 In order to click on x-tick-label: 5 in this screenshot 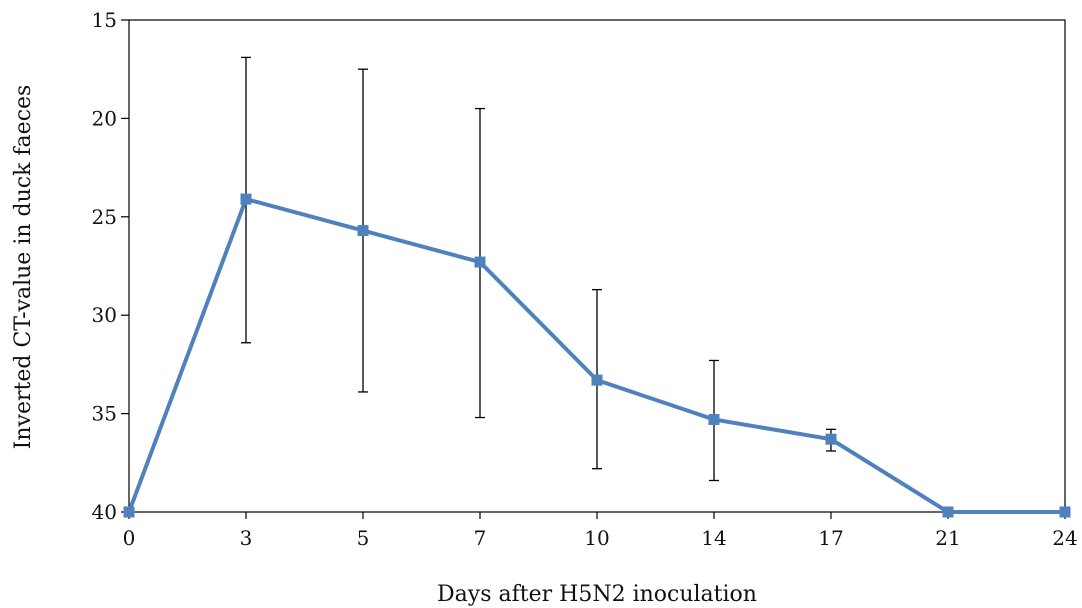, I will do `click(363, 538)`.